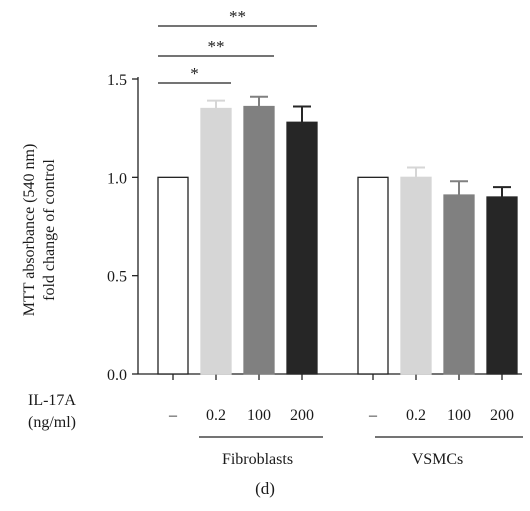 The width and height of the screenshot is (530, 511). Describe the element at coordinates (117, 178) in the screenshot. I see `y-tick-label: 1.0` at that location.